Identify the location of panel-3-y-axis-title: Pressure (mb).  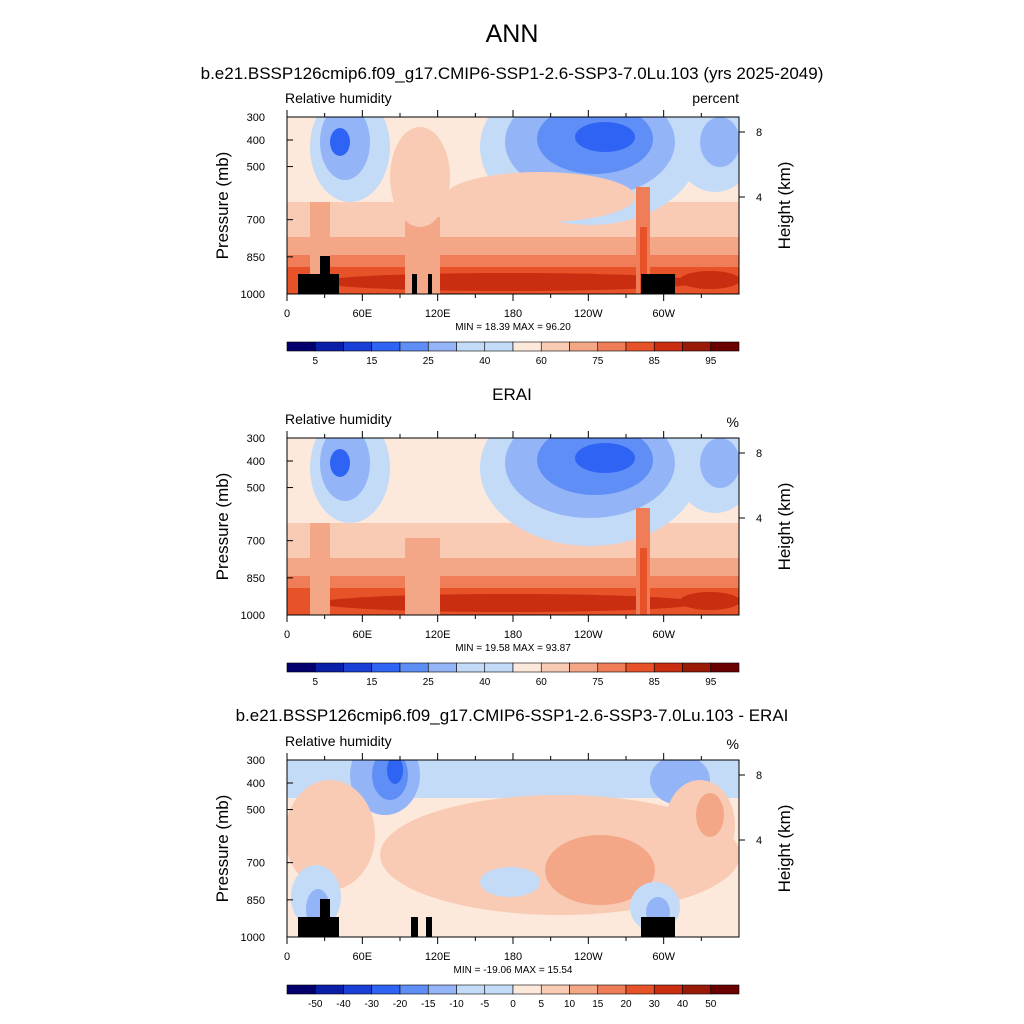
(222, 849).